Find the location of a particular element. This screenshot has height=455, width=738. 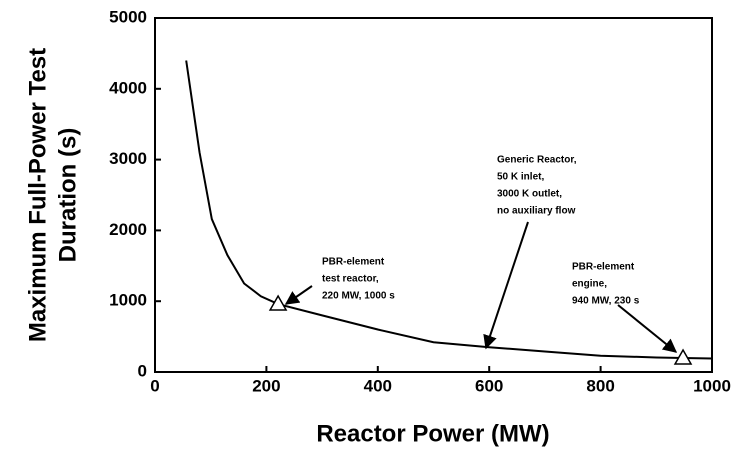

annotation: 3000 K outlet, is located at coordinates (529, 194).